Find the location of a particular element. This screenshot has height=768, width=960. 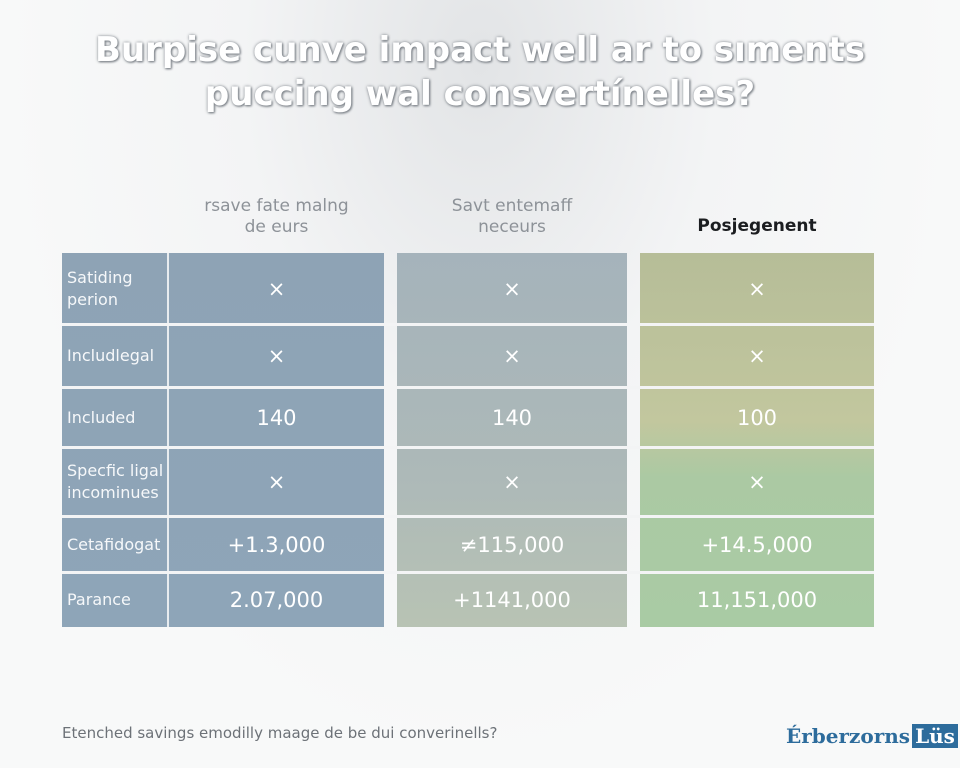

logo: Érberzorns Lüs is located at coordinates (872, 736).